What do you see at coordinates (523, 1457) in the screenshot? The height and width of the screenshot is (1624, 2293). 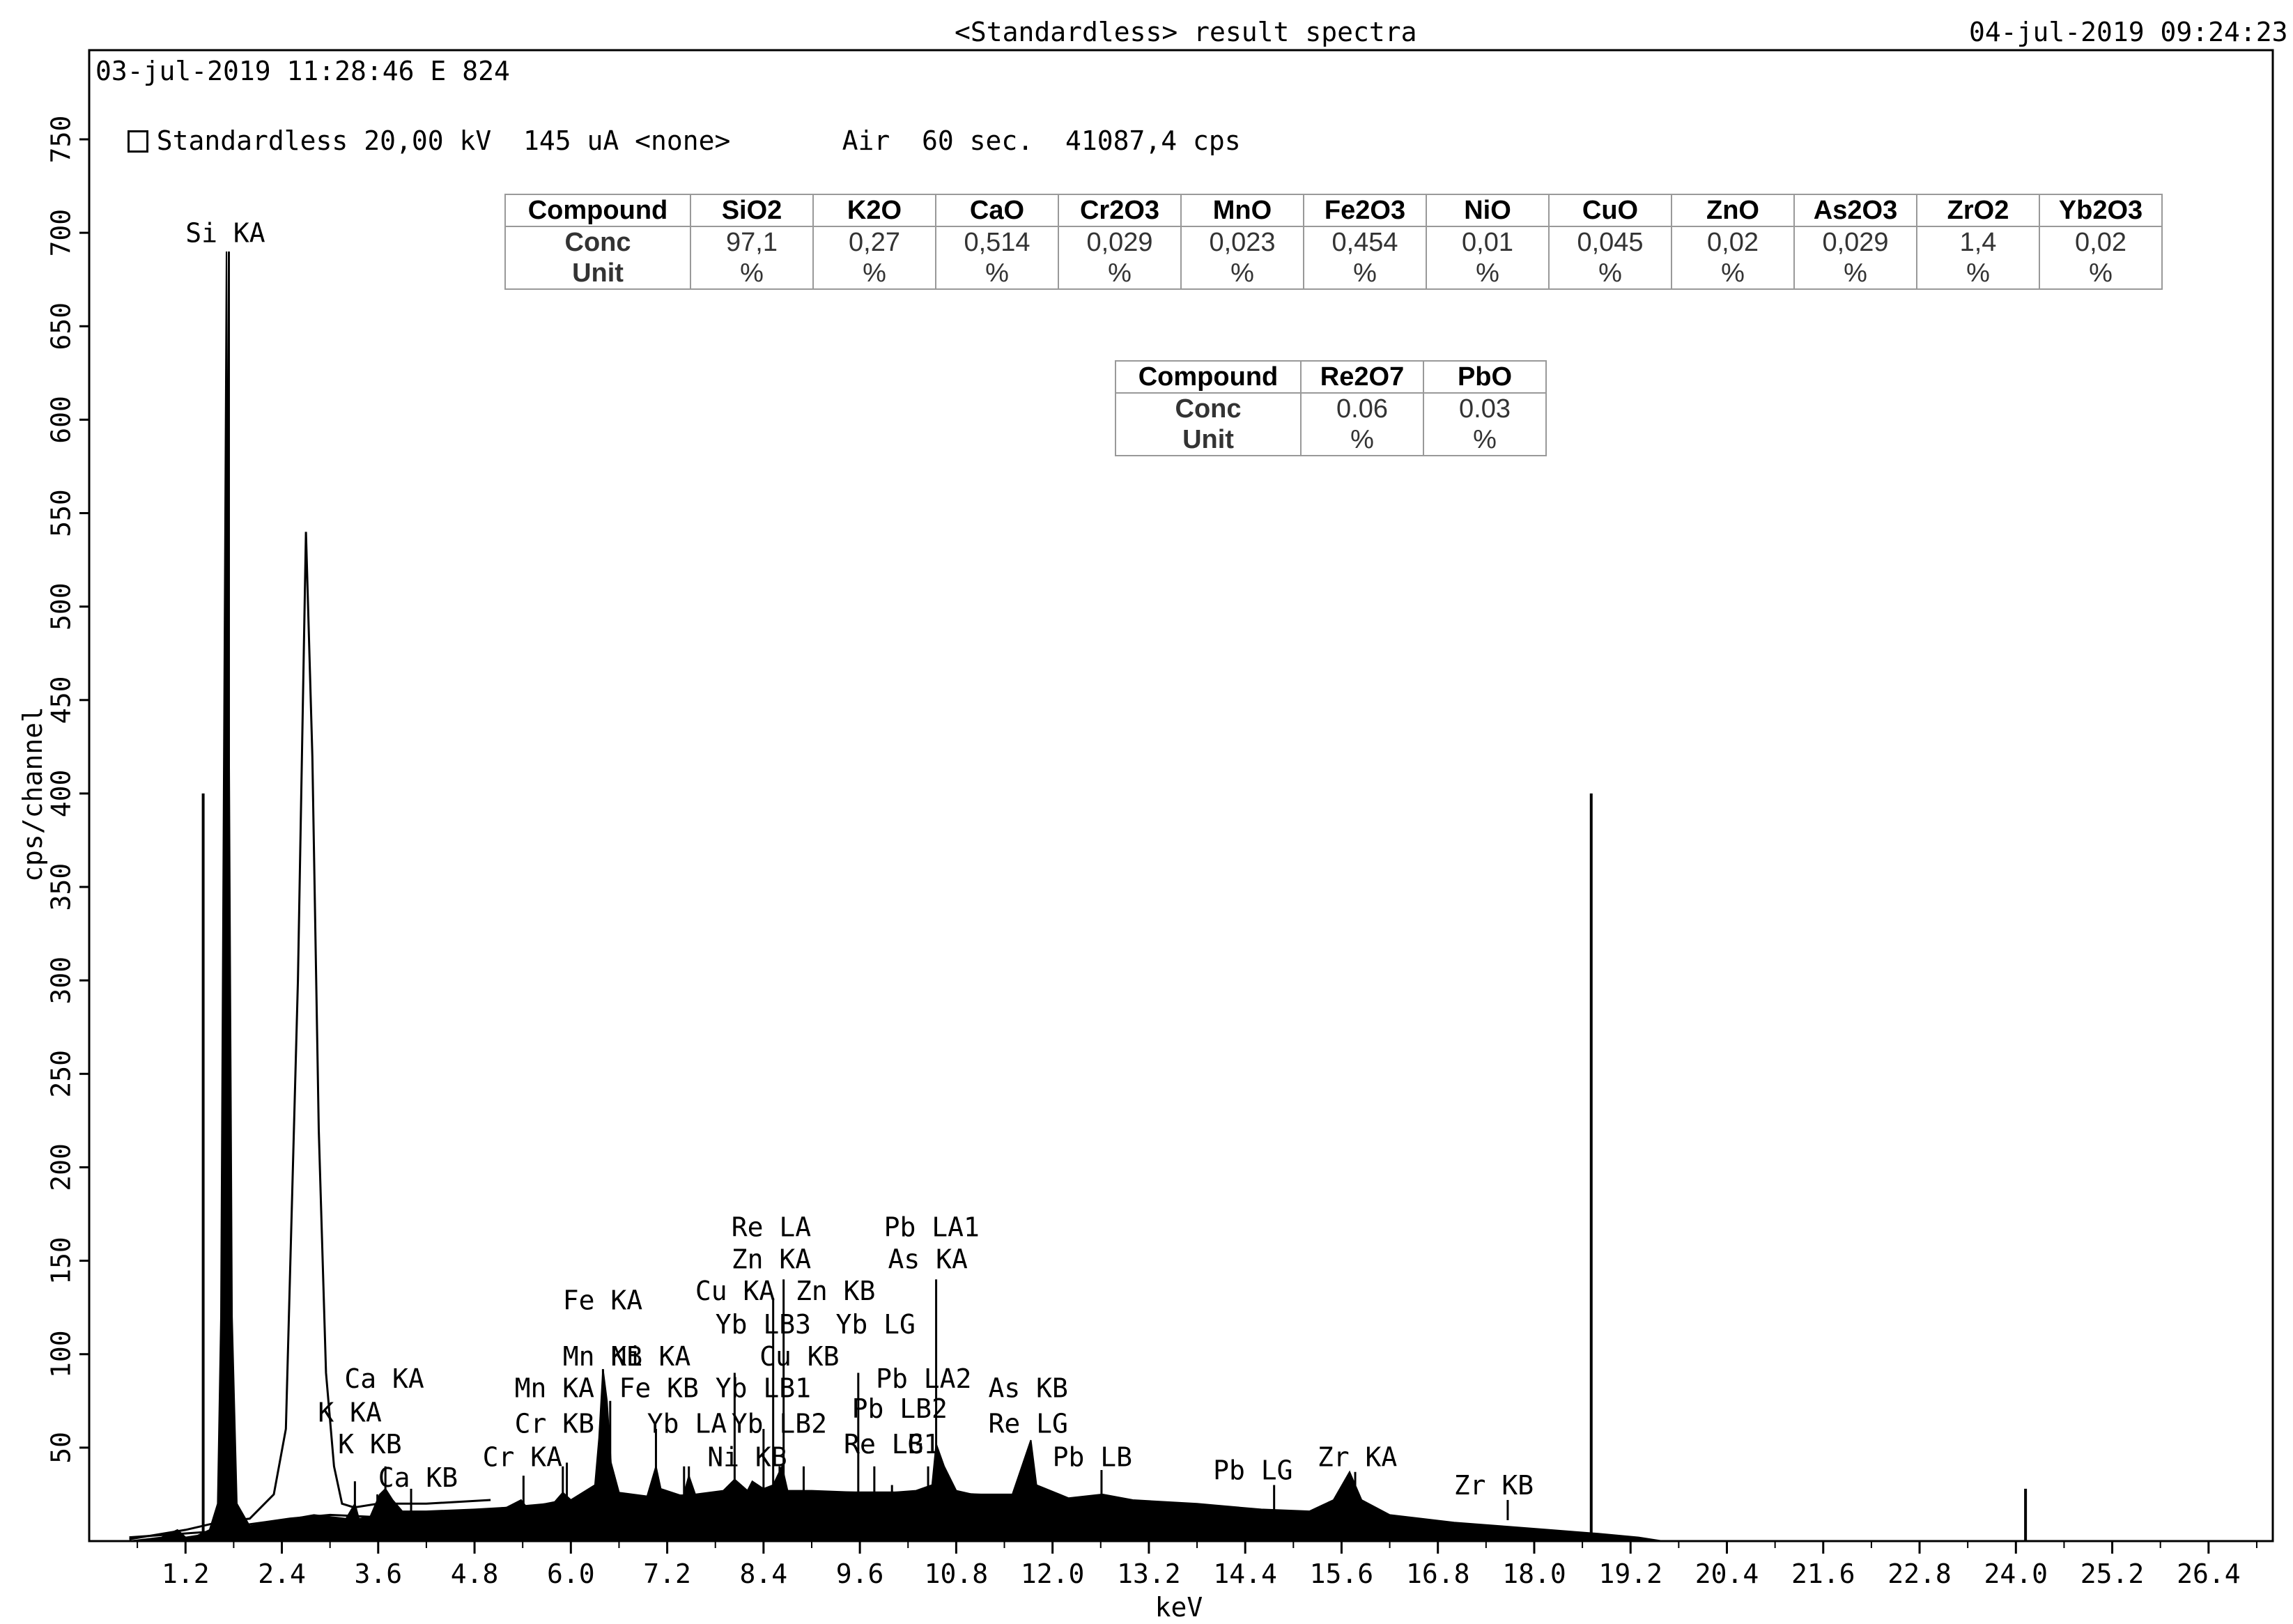 I see `peak-label: Cr KA` at bounding box center [523, 1457].